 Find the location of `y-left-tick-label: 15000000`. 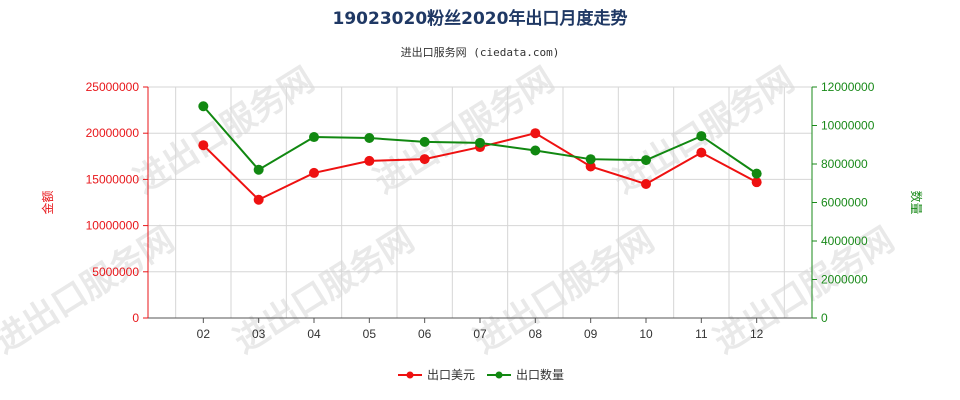

y-left-tick-label: 15000000 is located at coordinates (113, 179).